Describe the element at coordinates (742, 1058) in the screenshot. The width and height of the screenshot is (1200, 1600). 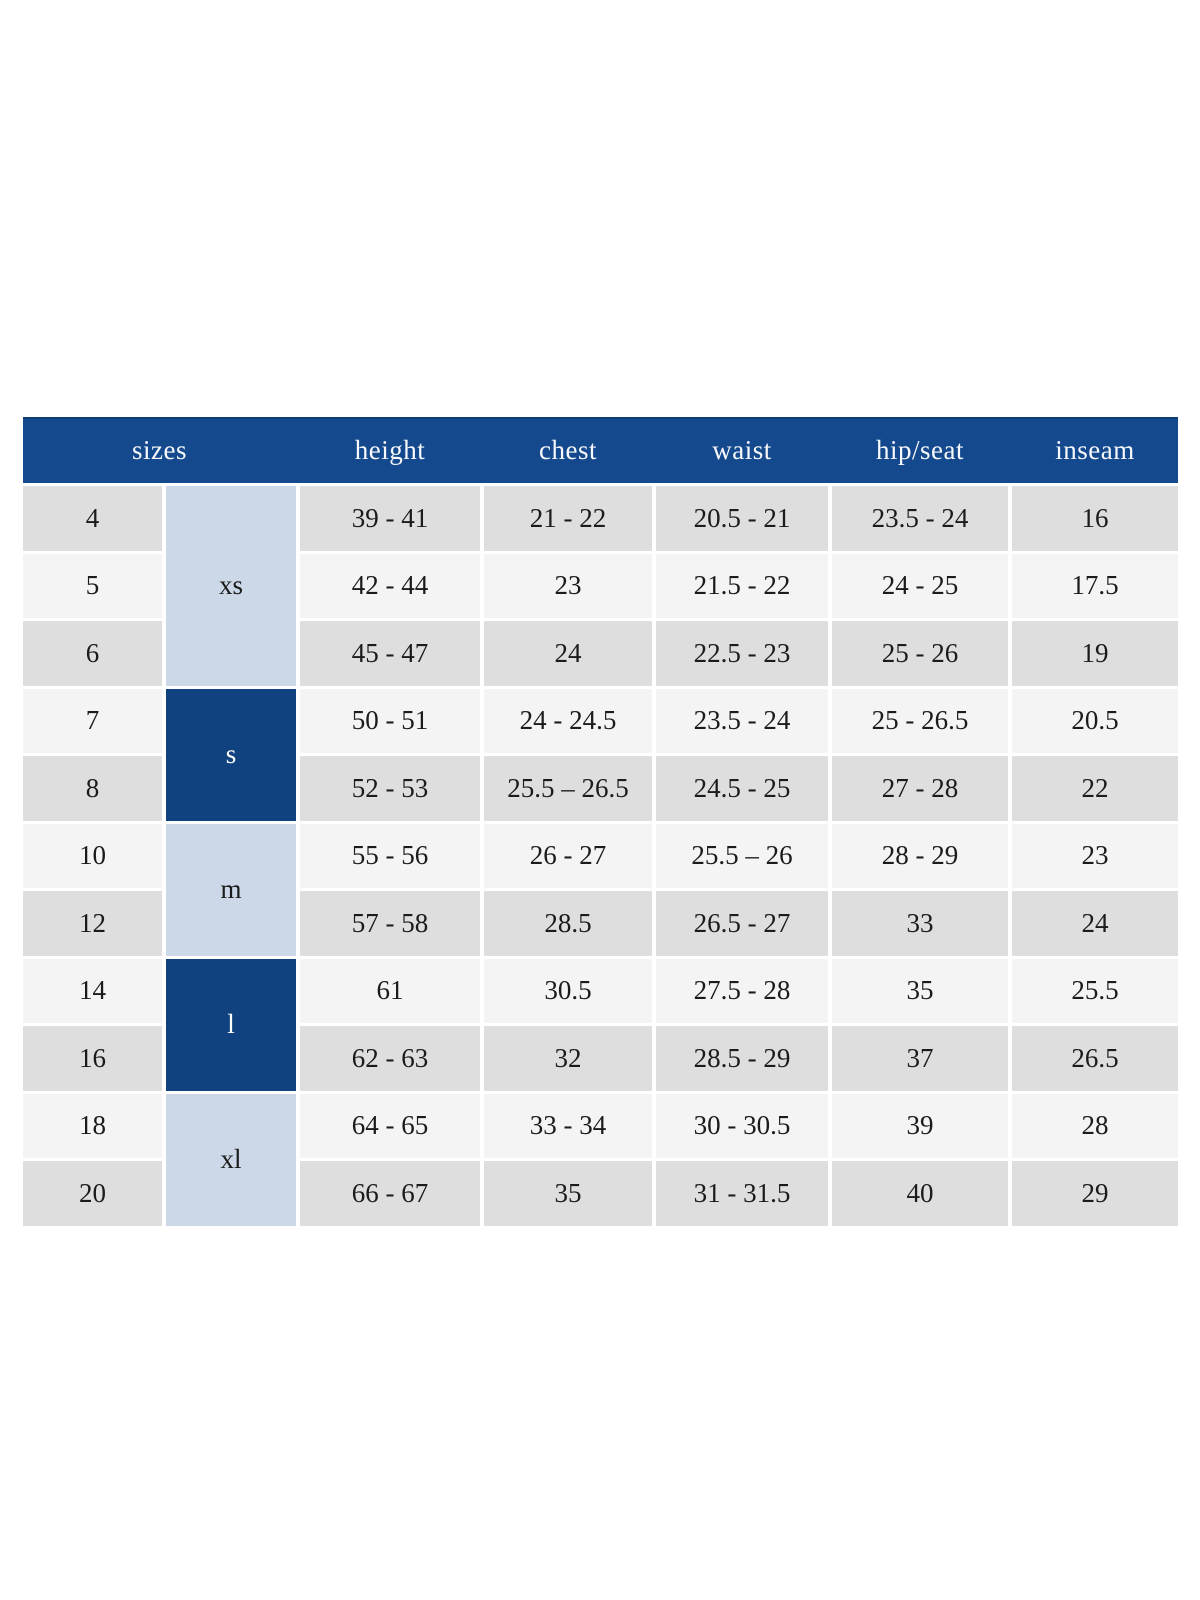
I see `waist-cell: 28.5 - 29` at that location.